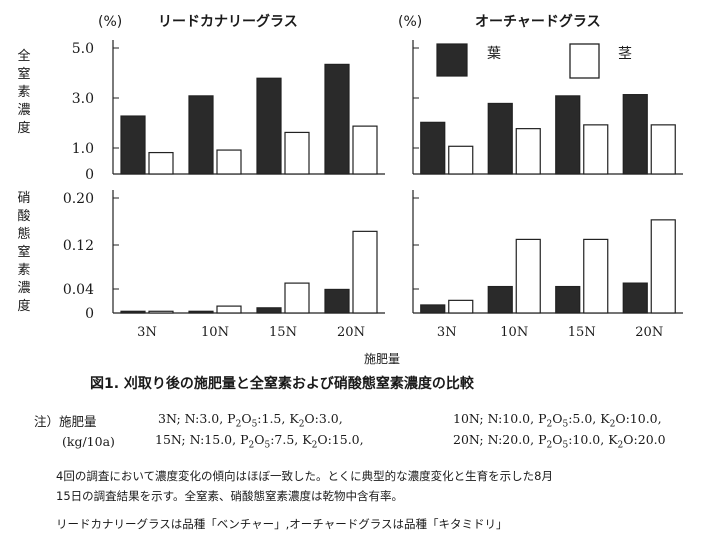 The width and height of the screenshot is (711, 546). I want to click on y-tick-label: 5.0, so click(83, 49).